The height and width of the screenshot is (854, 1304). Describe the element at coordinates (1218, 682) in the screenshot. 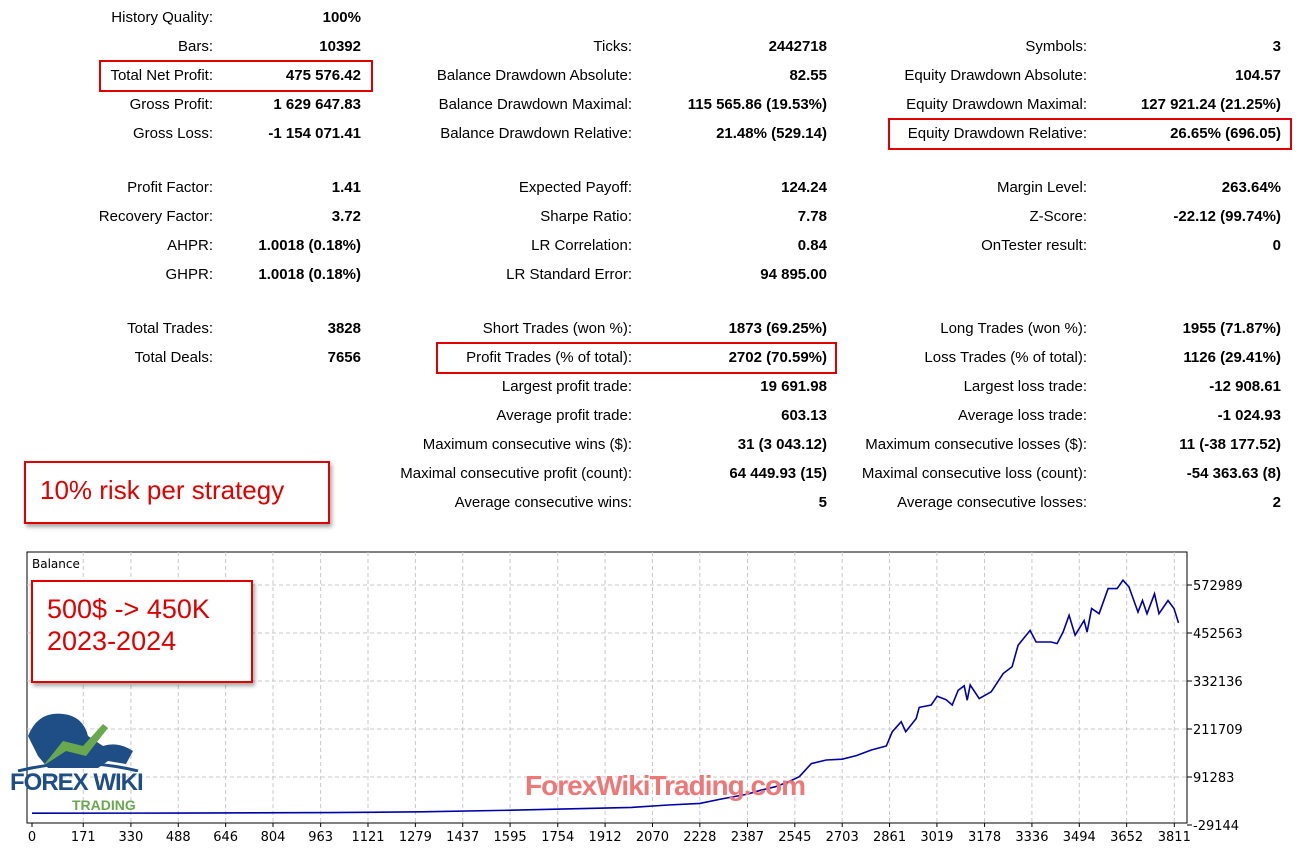

I see `y-tick-label: 332136` at that location.